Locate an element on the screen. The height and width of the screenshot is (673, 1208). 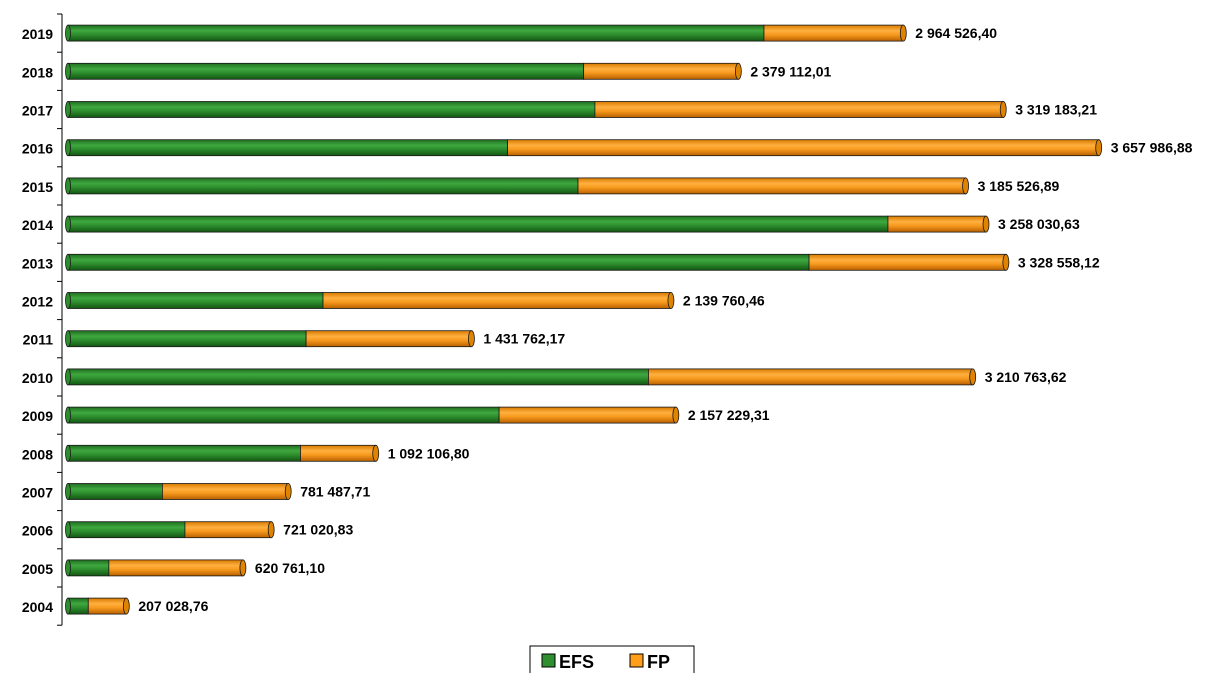
bar-fp-2014 is located at coordinates (937, 224).